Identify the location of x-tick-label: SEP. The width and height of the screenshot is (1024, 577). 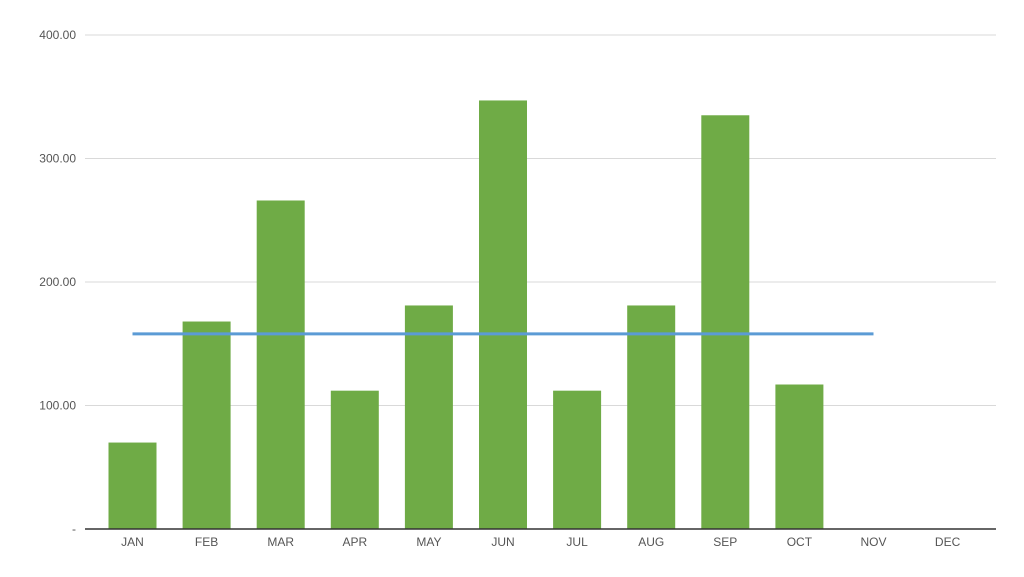
(725, 542).